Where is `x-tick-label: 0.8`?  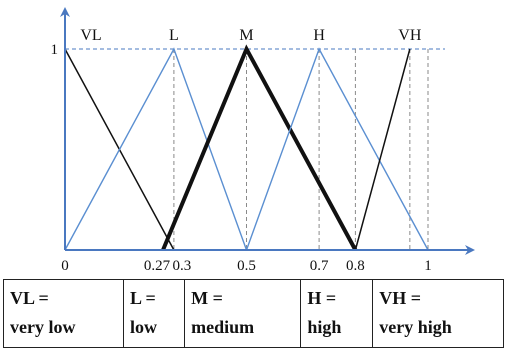
x-tick-label: 0.8 is located at coordinates (355, 266).